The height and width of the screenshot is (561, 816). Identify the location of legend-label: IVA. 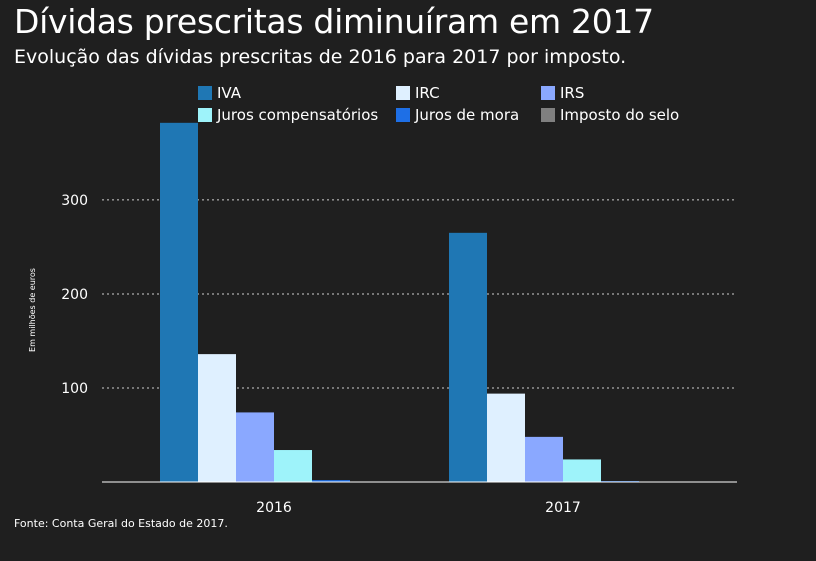
(229, 93).